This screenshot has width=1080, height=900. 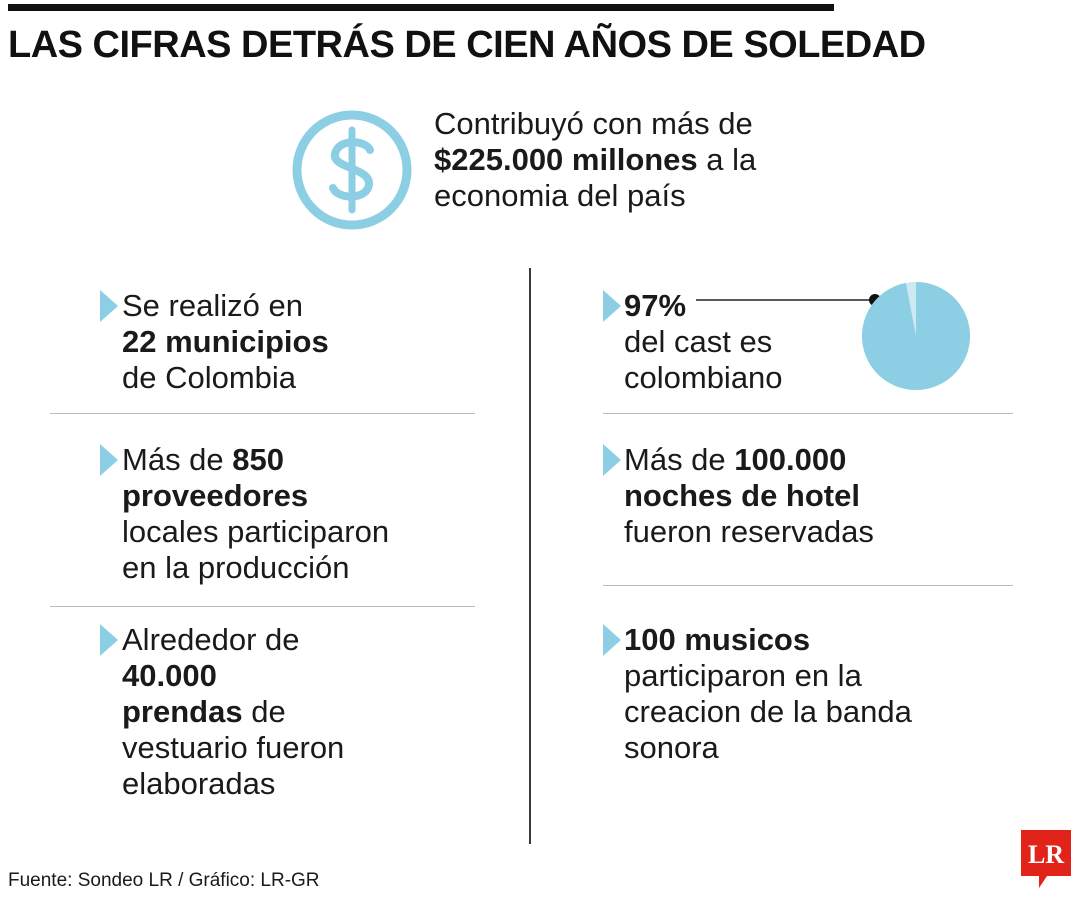 What do you see at coordinates (211, 639) in the screenshot?
I see `stat-prendas-pre: Alrededor de` at bounding box center [211, 639].